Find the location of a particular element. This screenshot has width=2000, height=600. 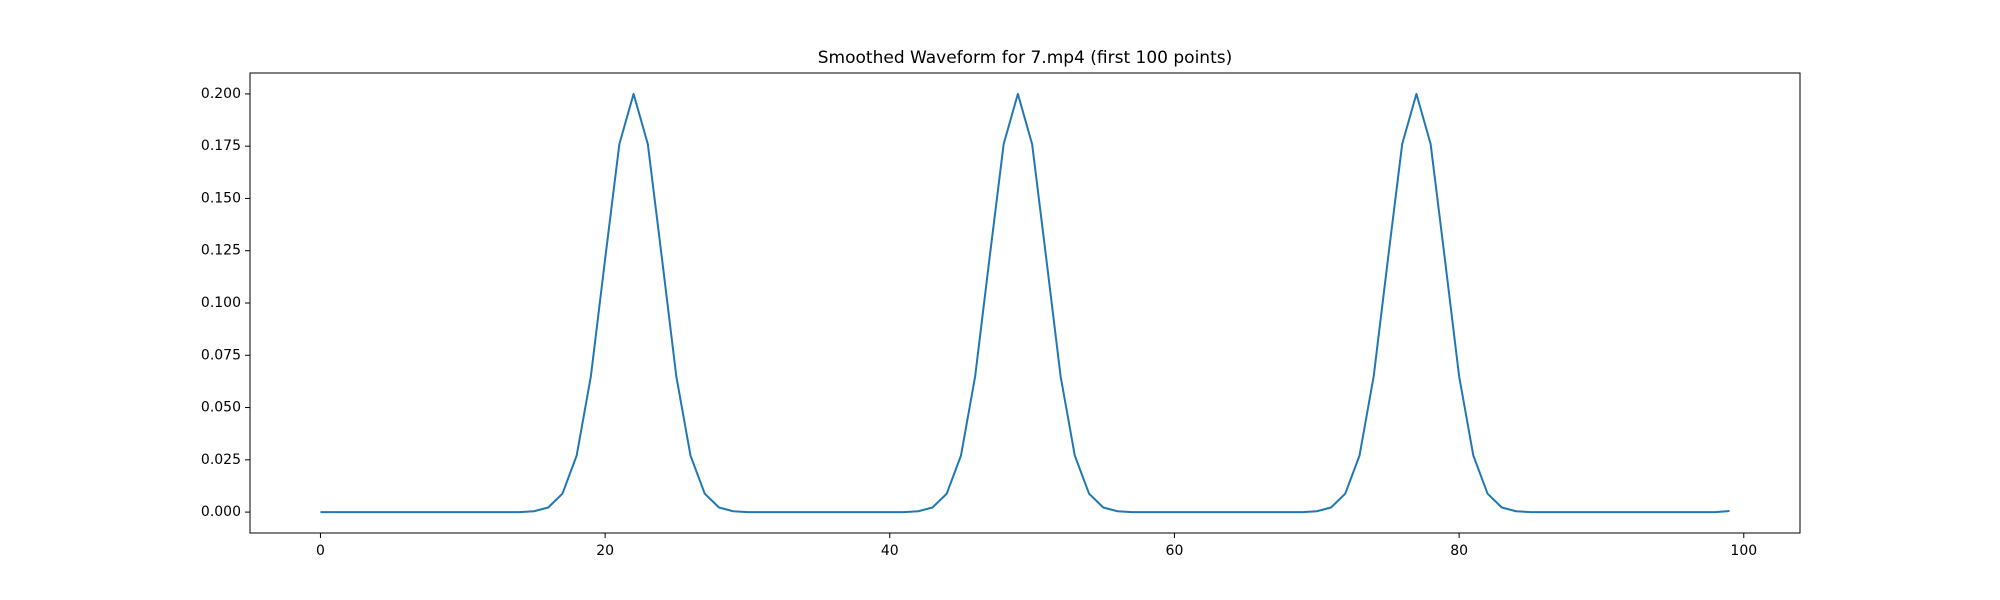

x-tick-label: 80 is located at coordinates (1459, 551).